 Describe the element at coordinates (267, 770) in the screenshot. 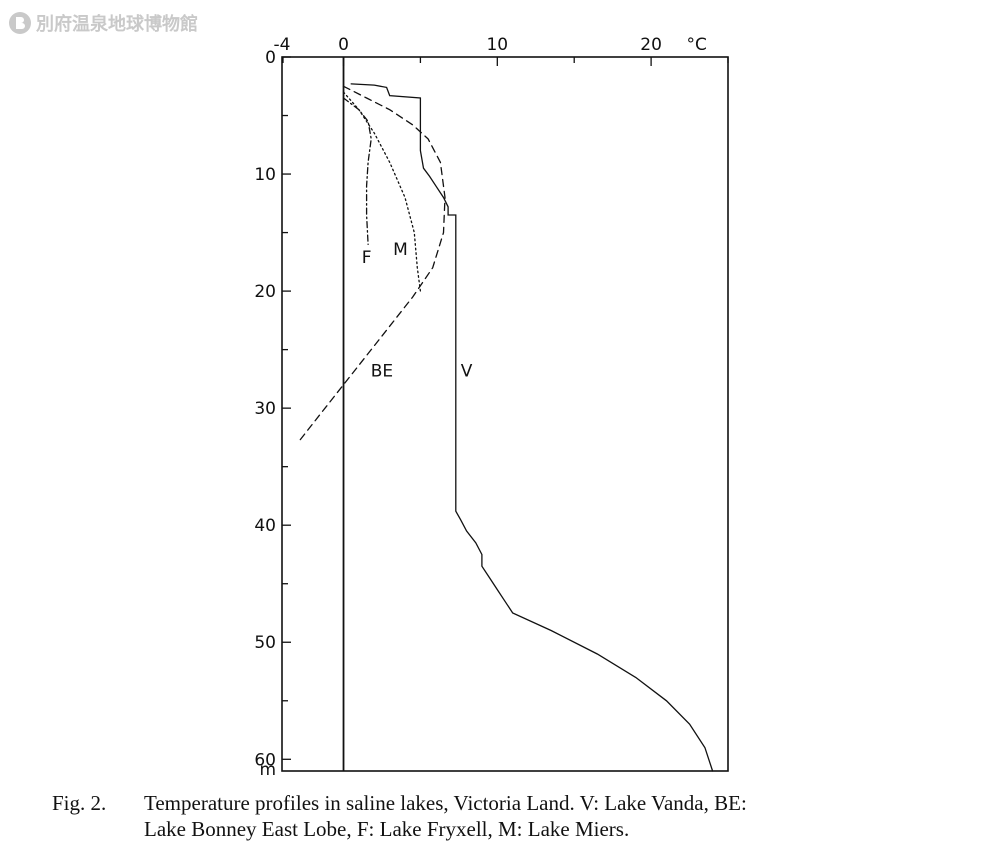

I see `y-axis-unit-label: m` at that location.